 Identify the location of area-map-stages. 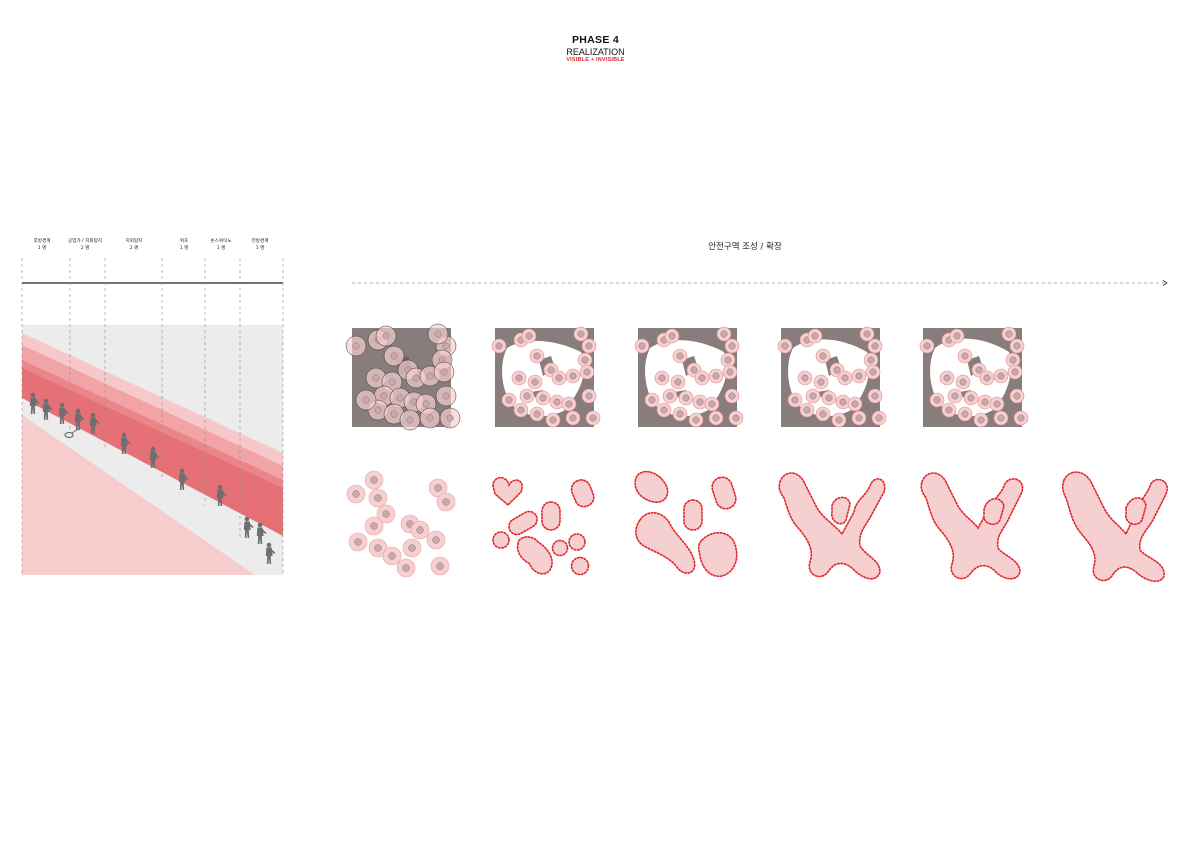
(687, 377).